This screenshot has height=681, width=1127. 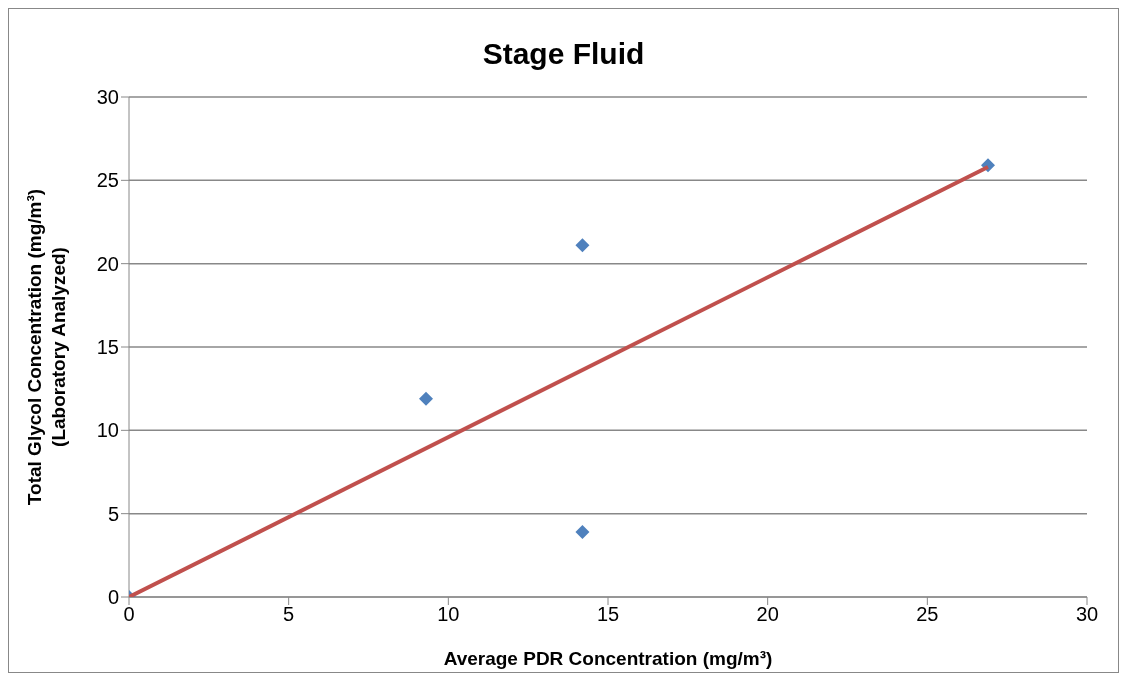 I want to click on y-tick-label: 30, so click(x=107, y=97).